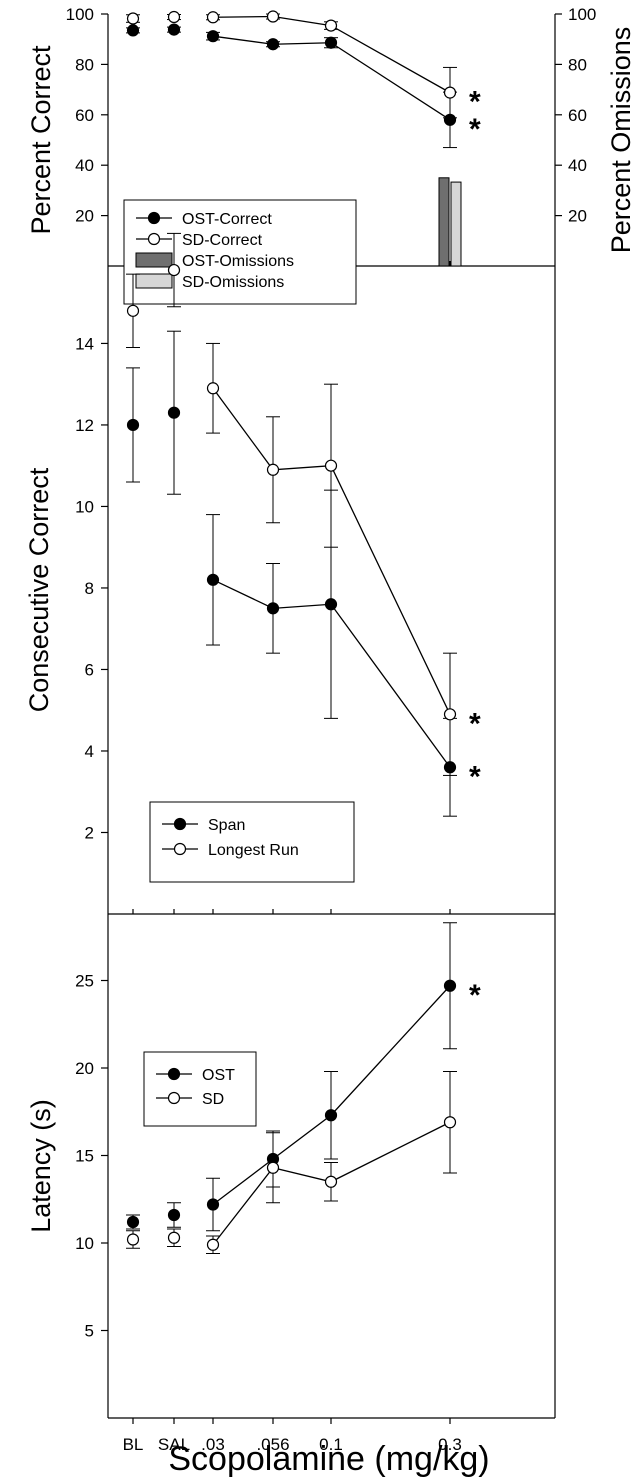  What do you see at coordinates (238, 261) in the screenshot?
I see `legend-label: OST-Omissions` at bounding box center [238, 261].